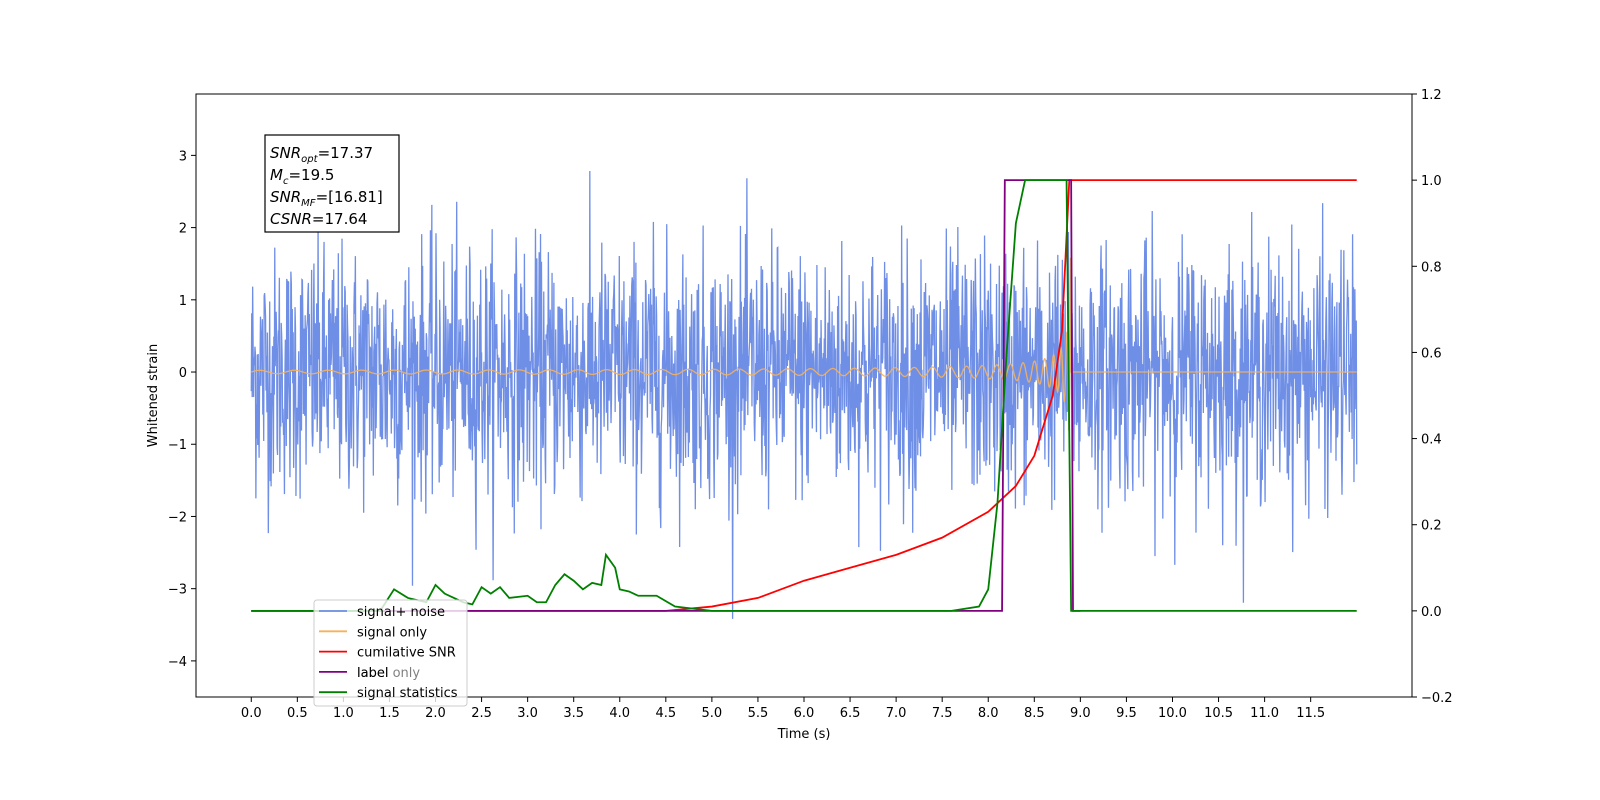 This screenshot has width=1600, height=800. Describe the element at coordinates (1080, 713) in the screenshot. I see `x-tick-label: 9.0` at that location.